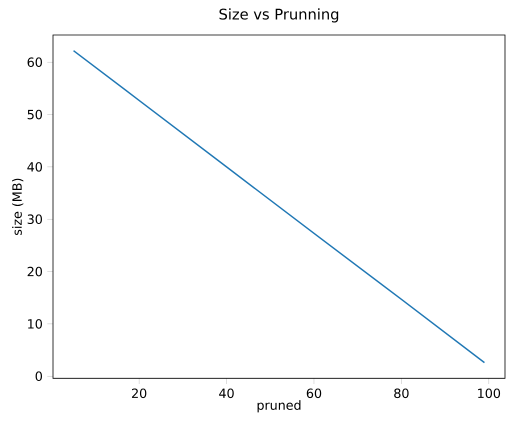 This screenshot has height=421, width=515. I want to click on y-tick-label: 60, so click(35, 62).